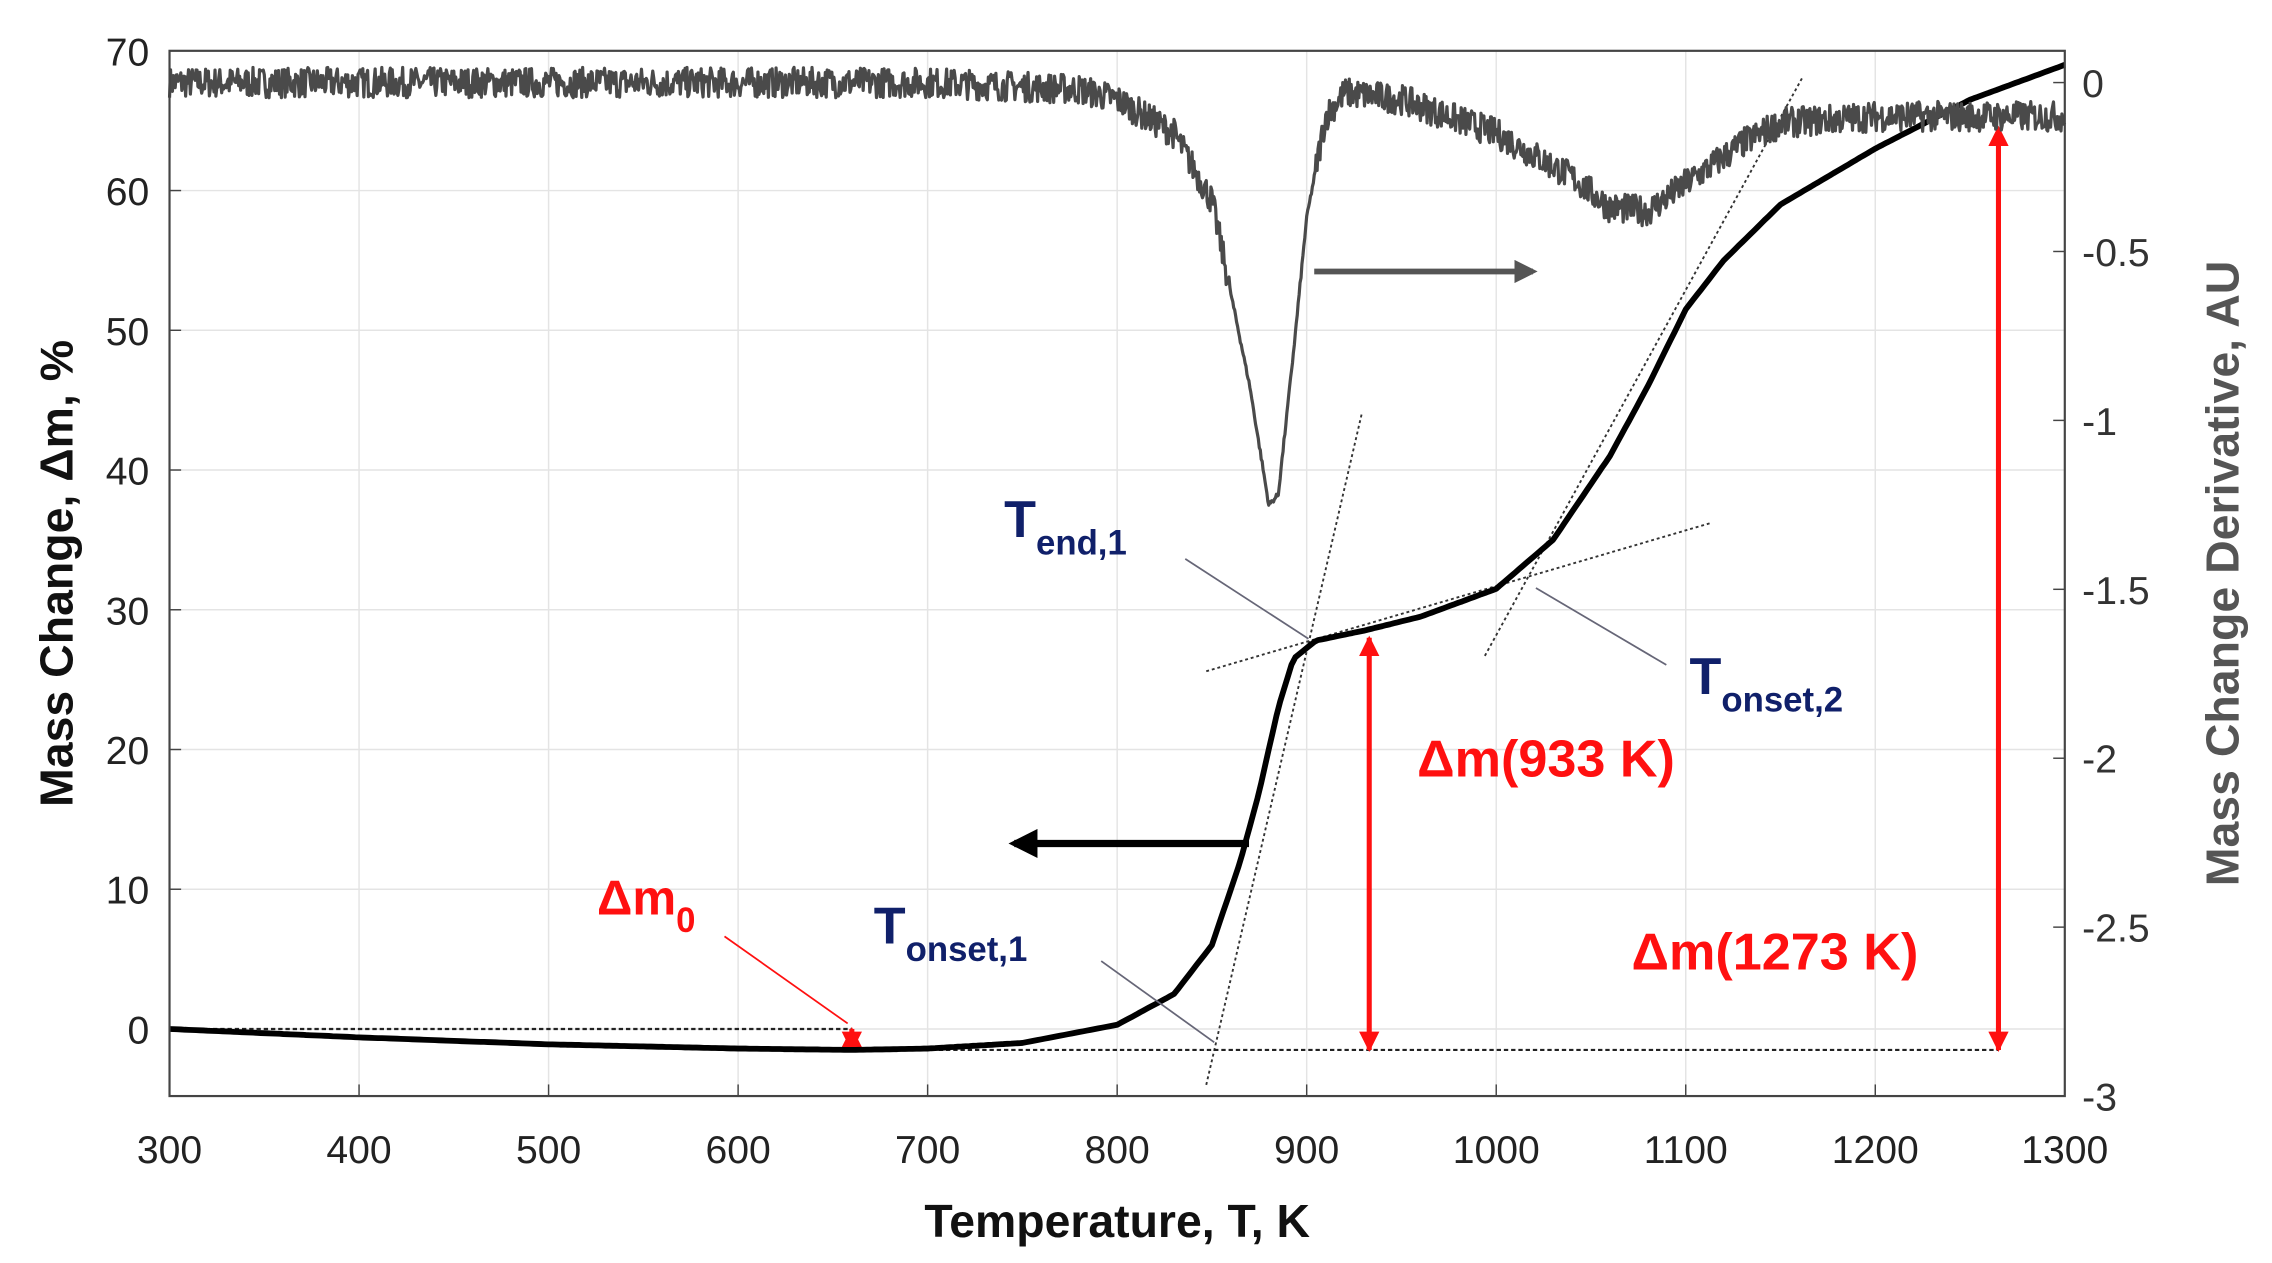 Image resolution: width=2272 pixels, height=1263 pixels. What do you see at coordinates (128, 541) in the screenshot?
I see `y-axis-ticks: 0 10 20 30 40 50 60 70` at bounding box center [128, 541].